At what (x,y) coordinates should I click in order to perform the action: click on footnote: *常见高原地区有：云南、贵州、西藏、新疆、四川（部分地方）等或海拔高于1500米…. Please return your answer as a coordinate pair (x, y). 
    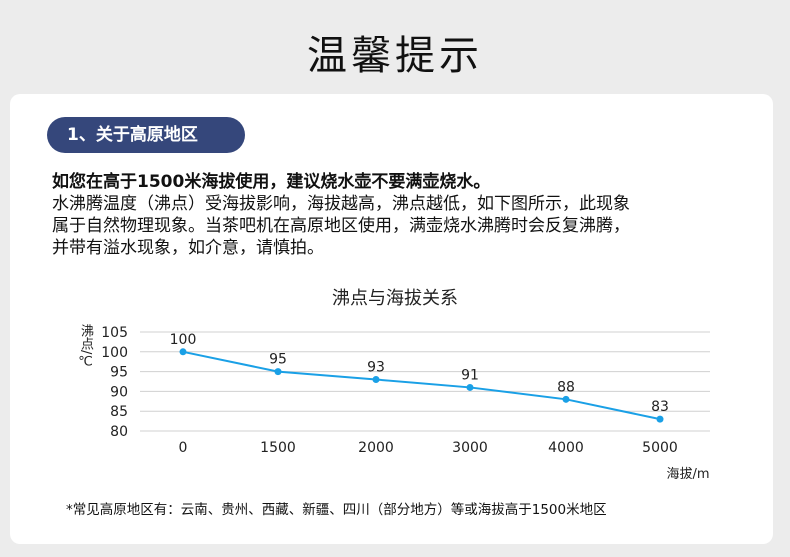
    Looking at the image, I should click on (336, 510).